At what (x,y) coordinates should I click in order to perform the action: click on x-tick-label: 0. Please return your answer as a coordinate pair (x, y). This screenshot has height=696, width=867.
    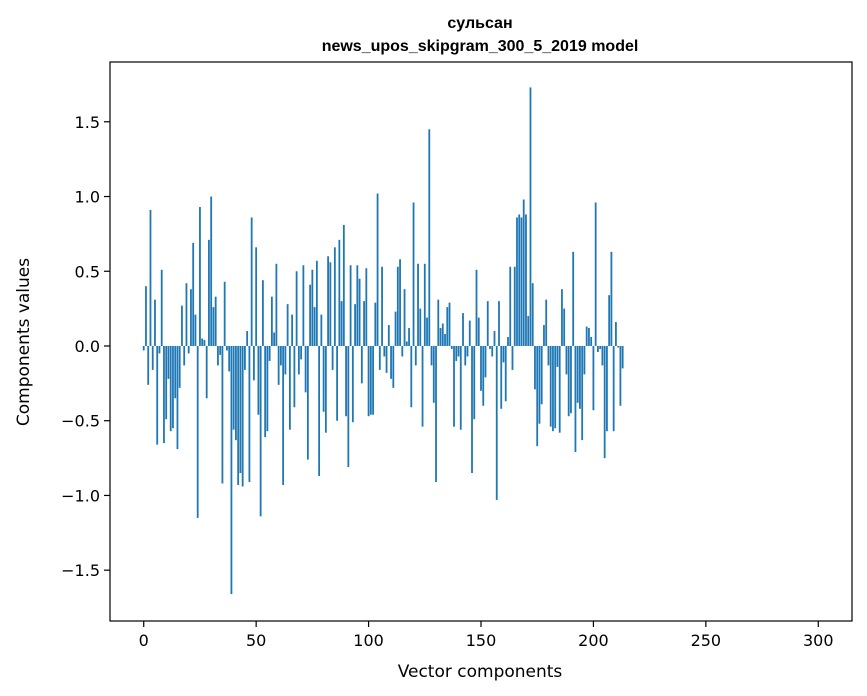
    Looking at the image, I should click on (144, 640).